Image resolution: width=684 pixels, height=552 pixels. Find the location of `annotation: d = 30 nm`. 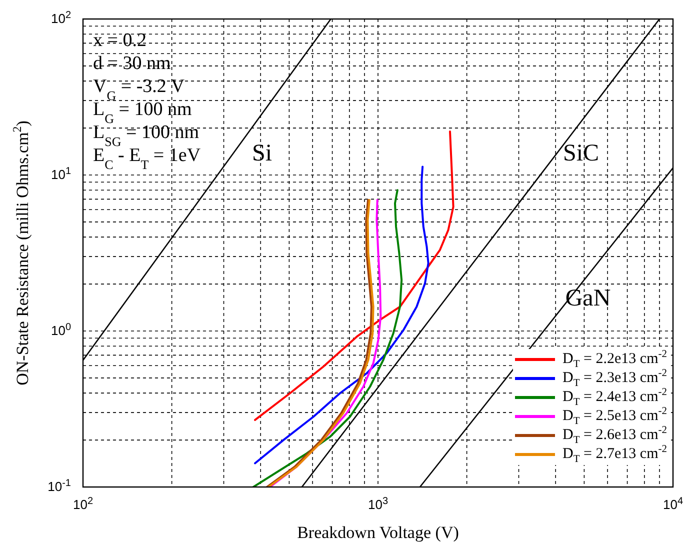

annotation: d = 30 nm is located at coordinates (132, 63).